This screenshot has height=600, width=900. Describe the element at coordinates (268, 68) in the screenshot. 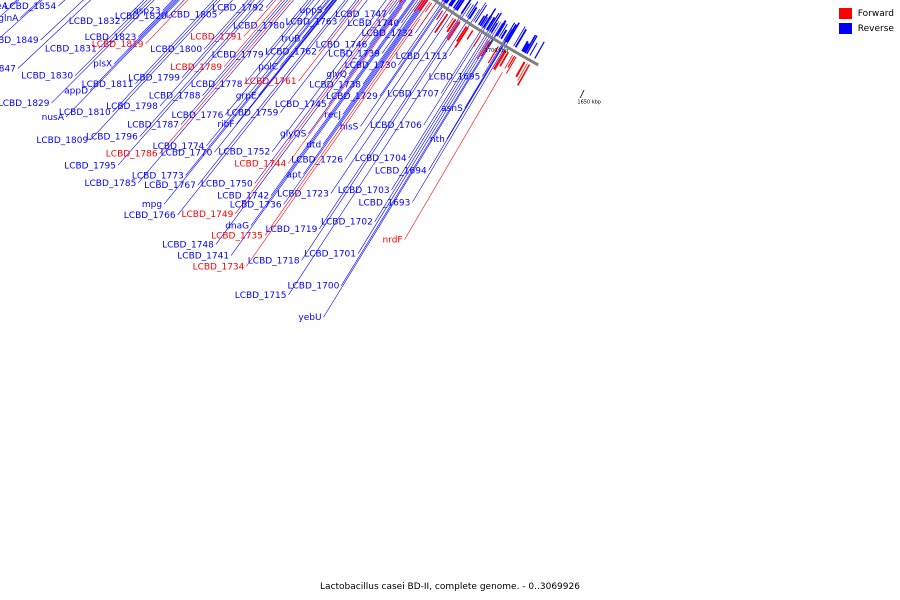

I see `gene-label: polC` at that location.